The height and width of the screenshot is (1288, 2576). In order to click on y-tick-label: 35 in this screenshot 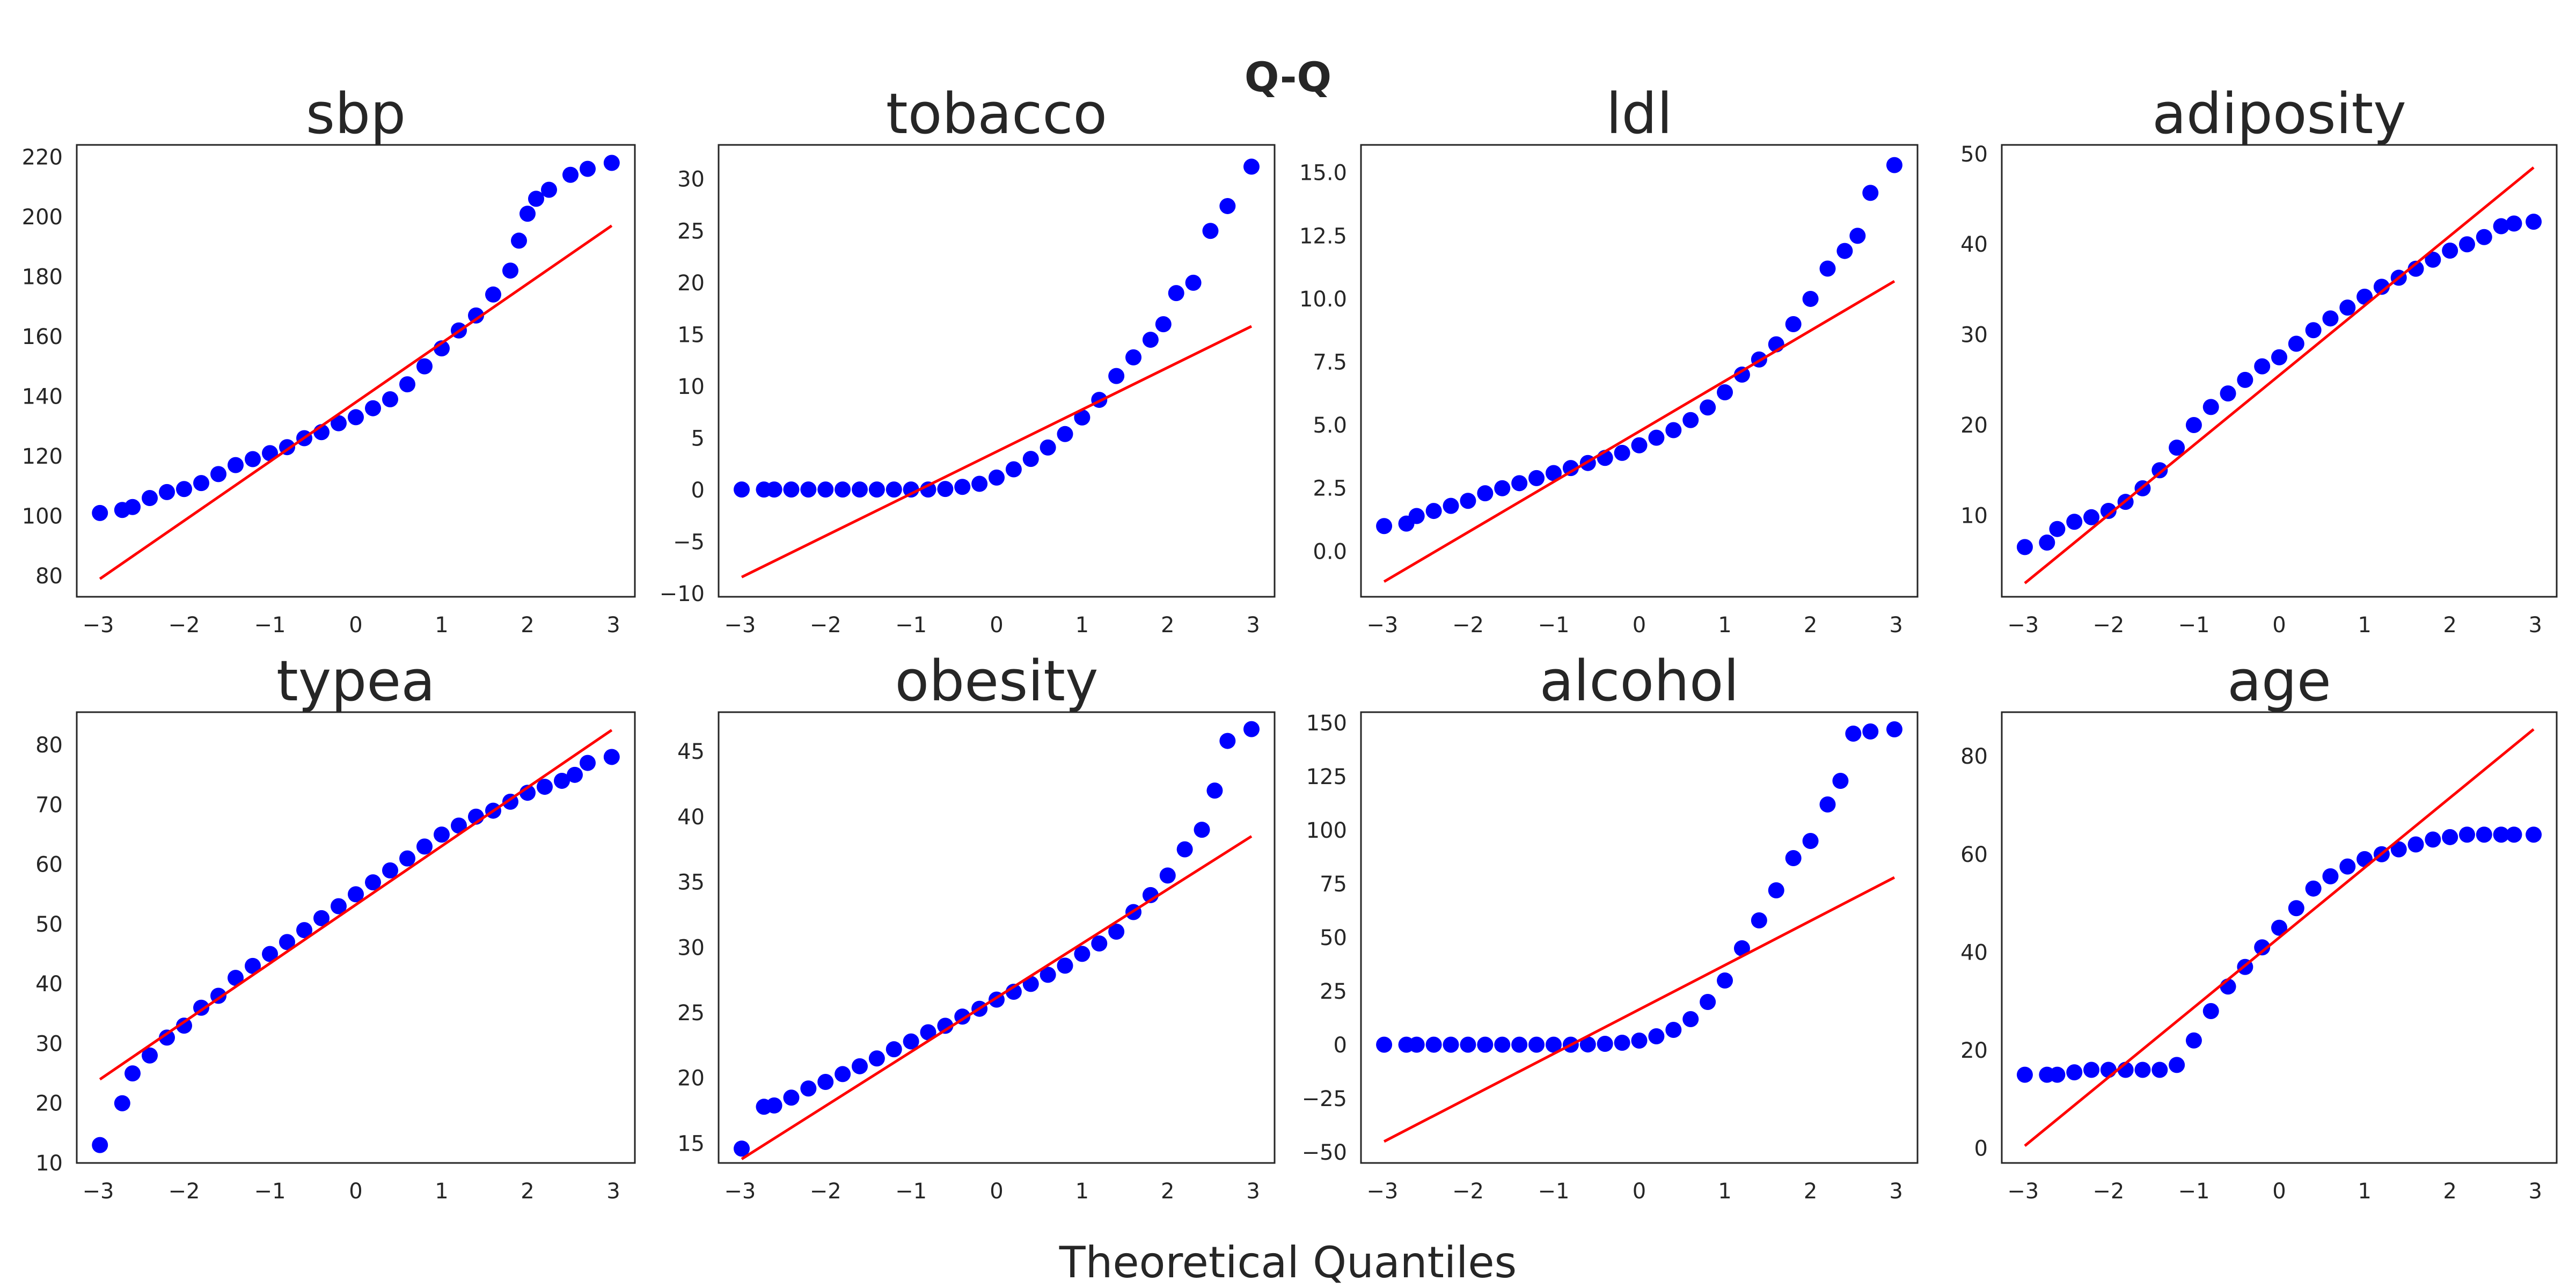, I will do `click(691, 882)`.